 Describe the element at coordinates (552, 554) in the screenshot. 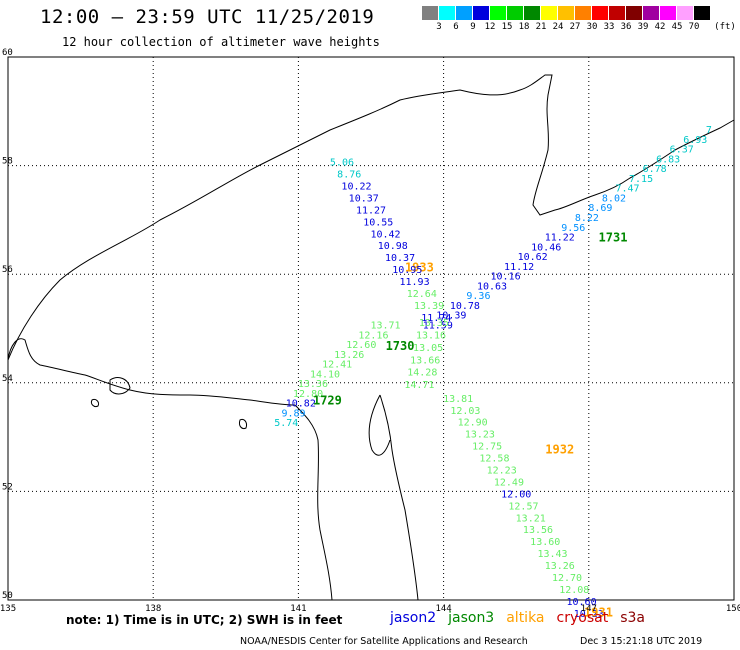

I see `wave-height-value: 13.43` at that location.